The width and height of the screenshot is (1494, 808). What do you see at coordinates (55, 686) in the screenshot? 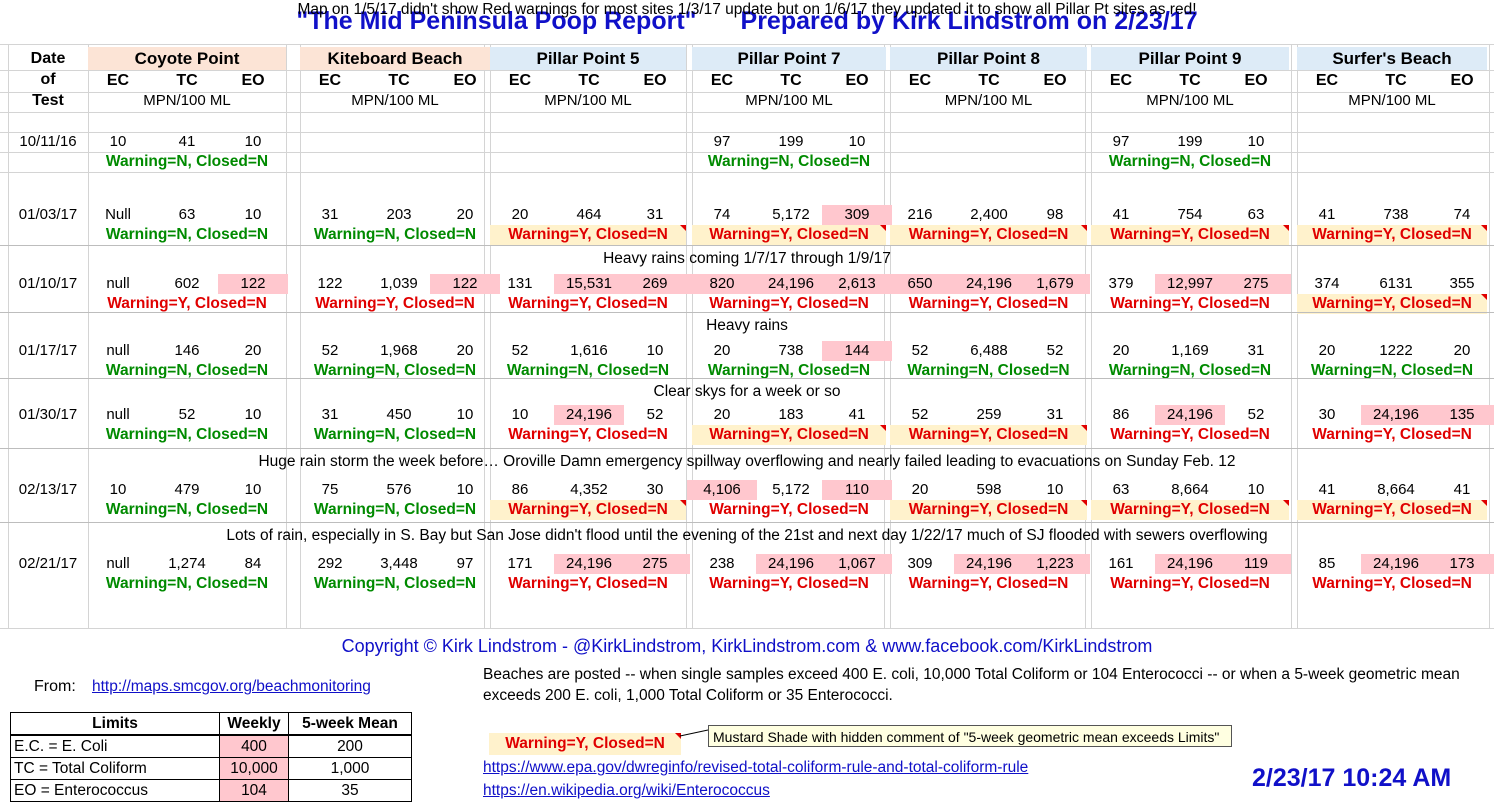
I see `from-label: From:` at bounding box center [55, 686].